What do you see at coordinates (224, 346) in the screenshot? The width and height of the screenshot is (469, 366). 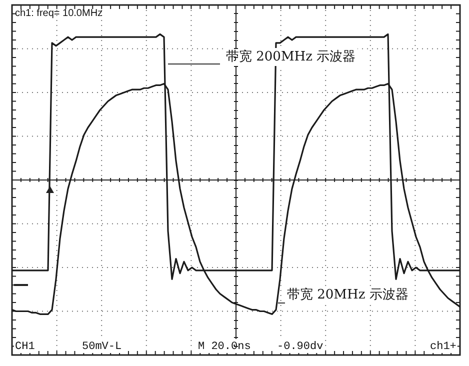 I see `text: M 20.0ns` at bounding box center [224, 346].